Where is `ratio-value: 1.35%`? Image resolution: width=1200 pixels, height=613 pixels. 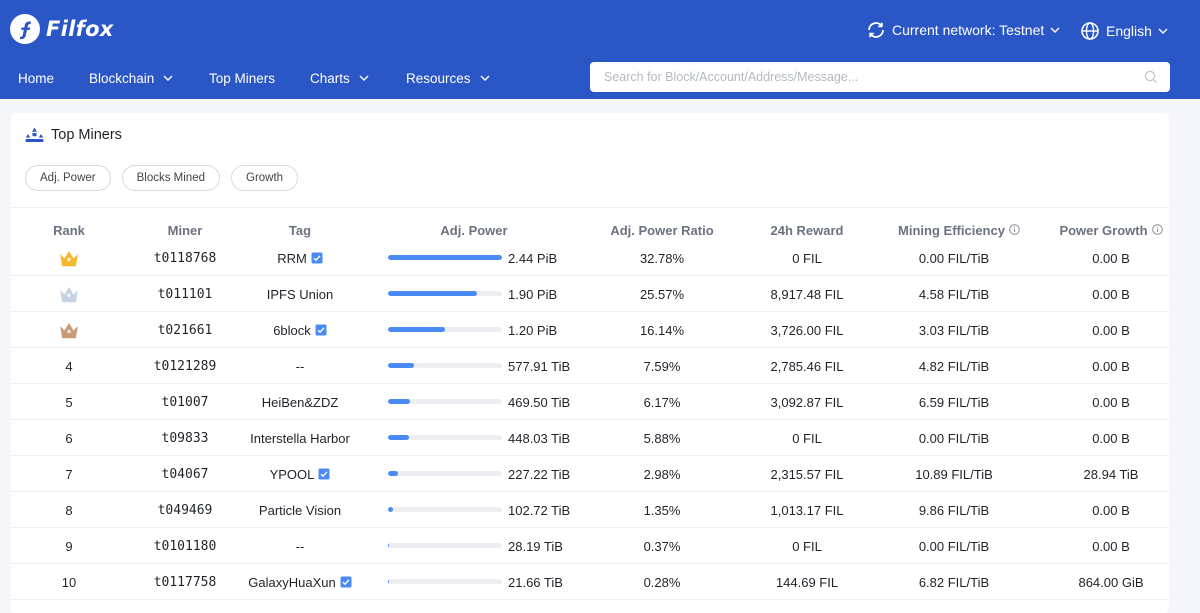 ratio-value: 1.35% is located at coordinates (662, 510).